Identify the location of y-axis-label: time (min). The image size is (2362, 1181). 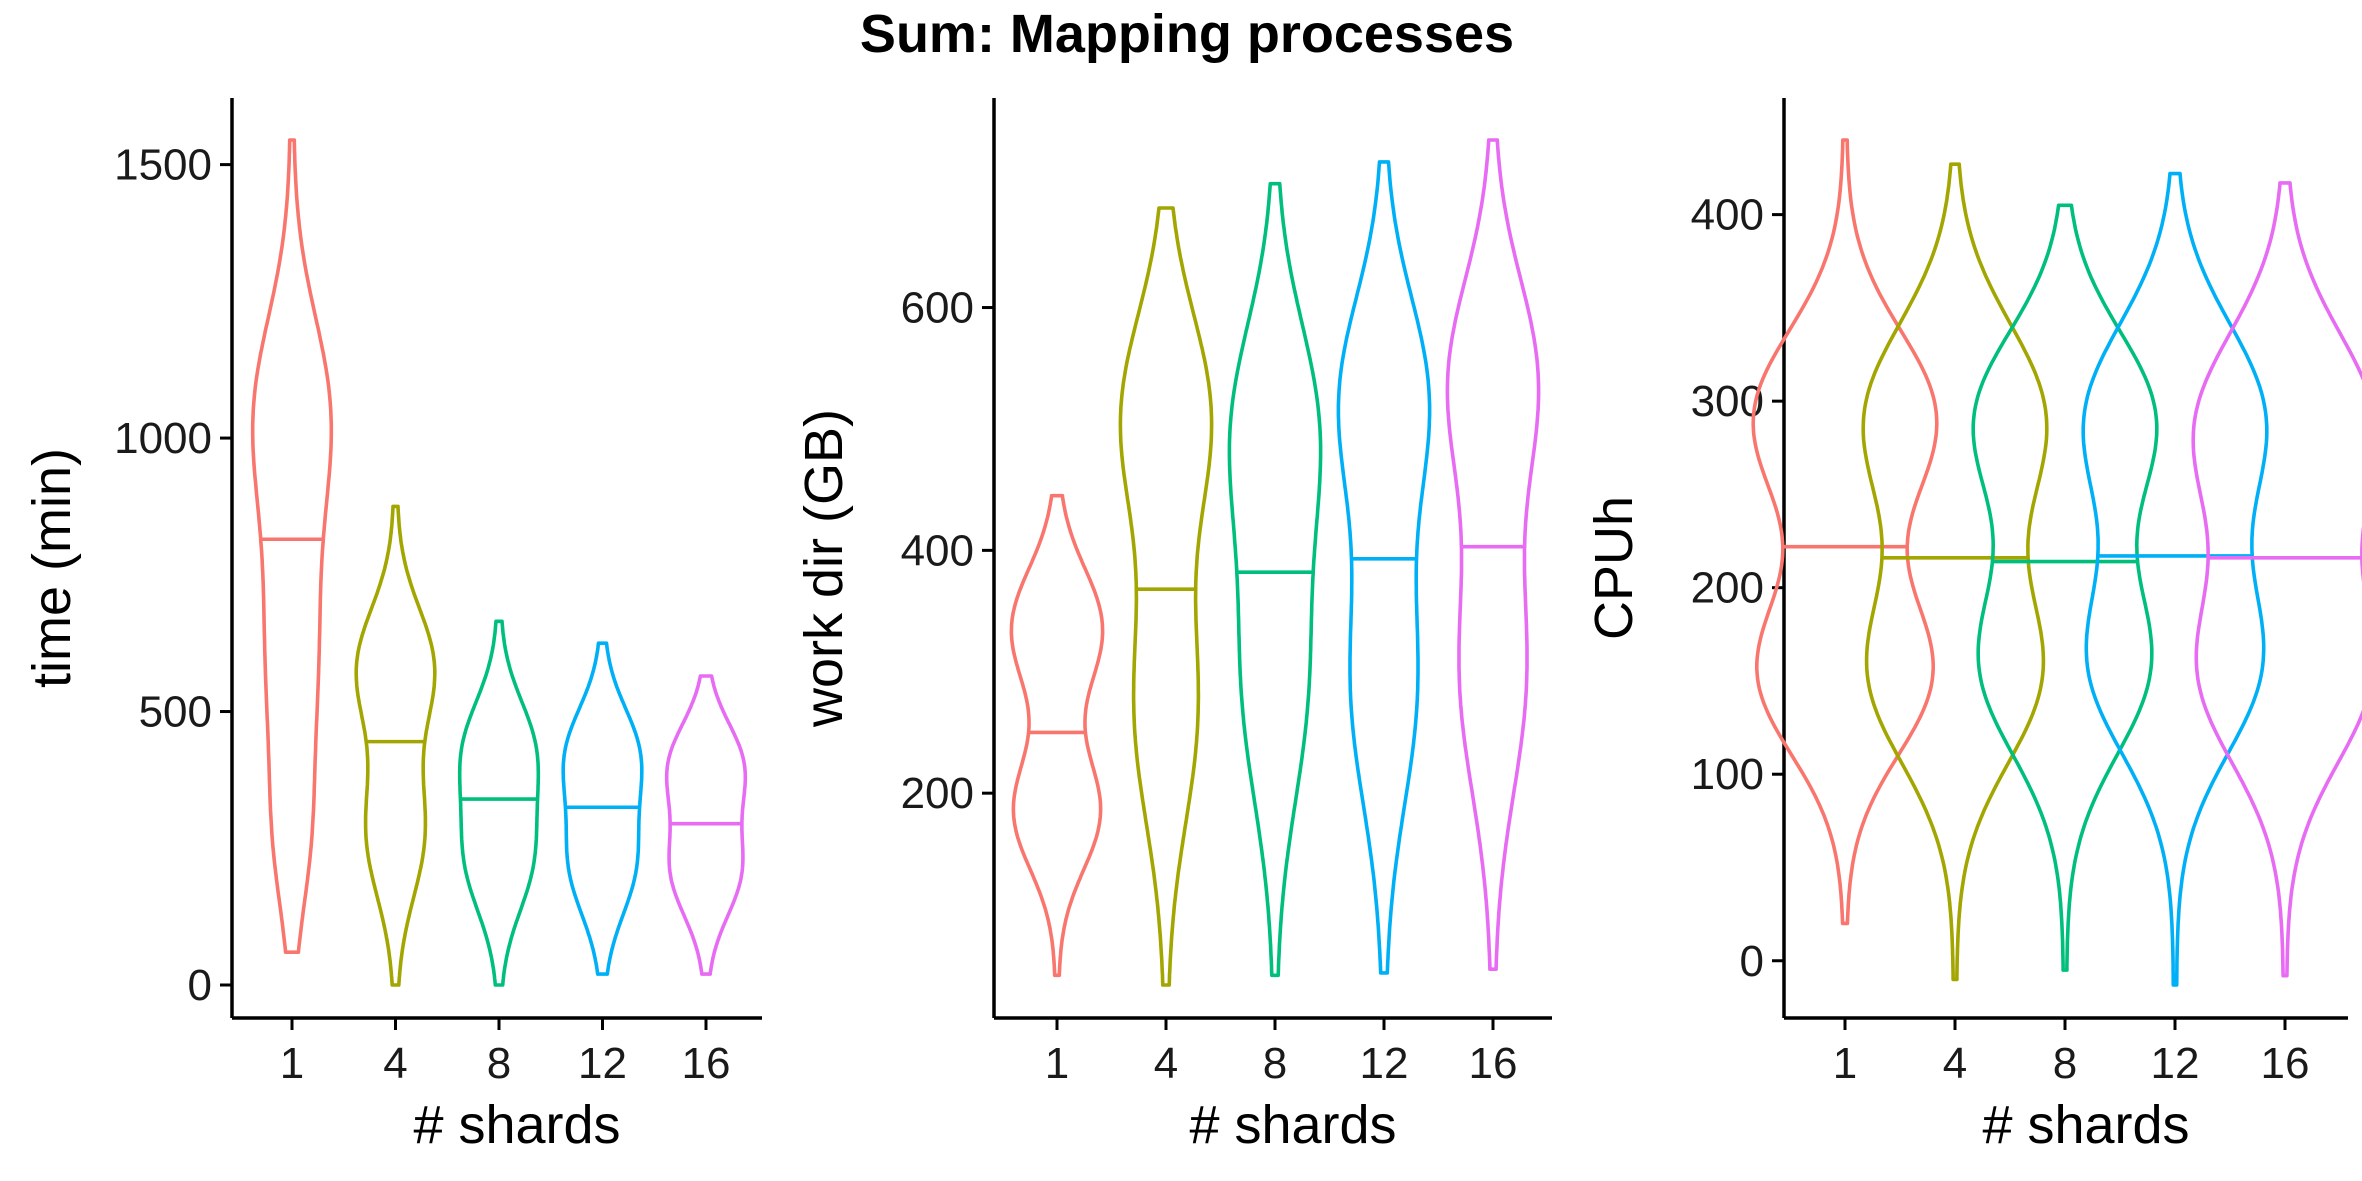
(52, 568).